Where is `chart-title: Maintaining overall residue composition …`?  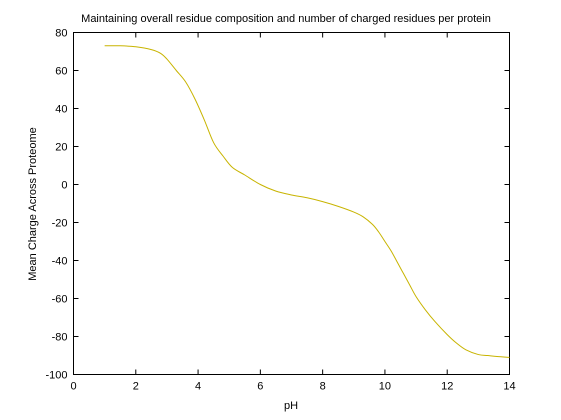
chart-title: Maintaining overall residue composition … is located at coordinates (286, 19).